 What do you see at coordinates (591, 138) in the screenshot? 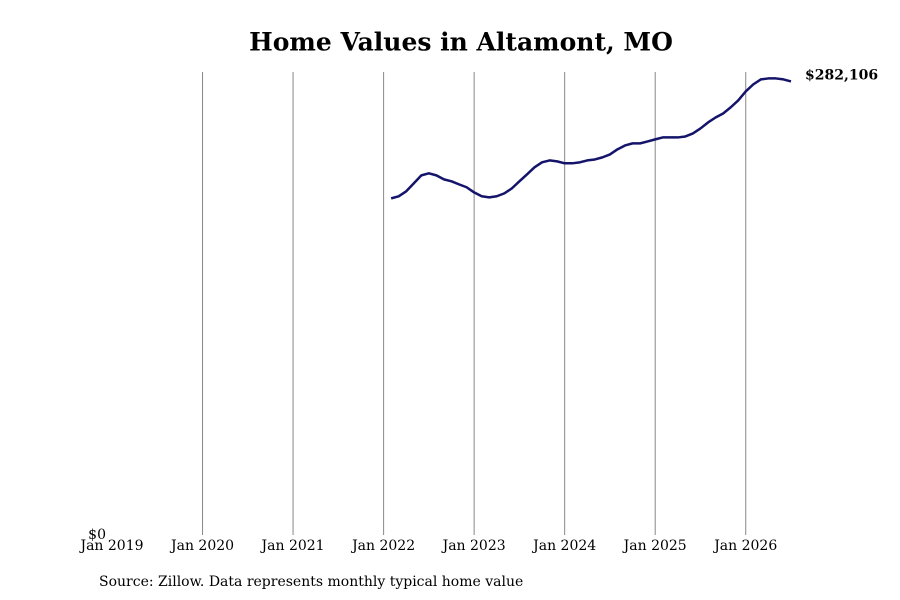
I see `line-series` at bounding box center [591, 138].